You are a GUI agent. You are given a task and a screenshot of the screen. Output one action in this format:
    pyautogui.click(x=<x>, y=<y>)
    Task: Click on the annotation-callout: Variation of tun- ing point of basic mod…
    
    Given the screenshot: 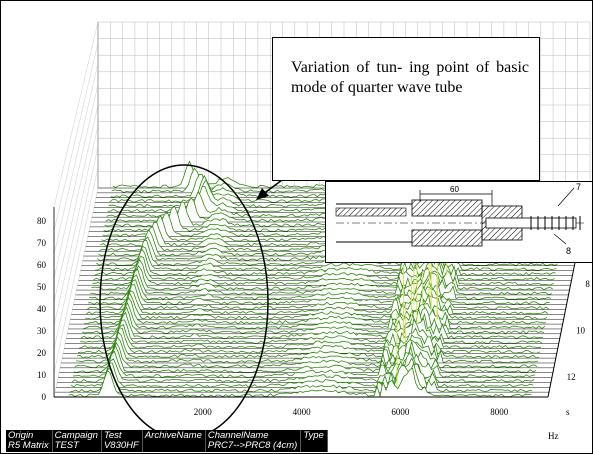 What is the action you would take?
    pyautogui.click(x=406, y=109)
    